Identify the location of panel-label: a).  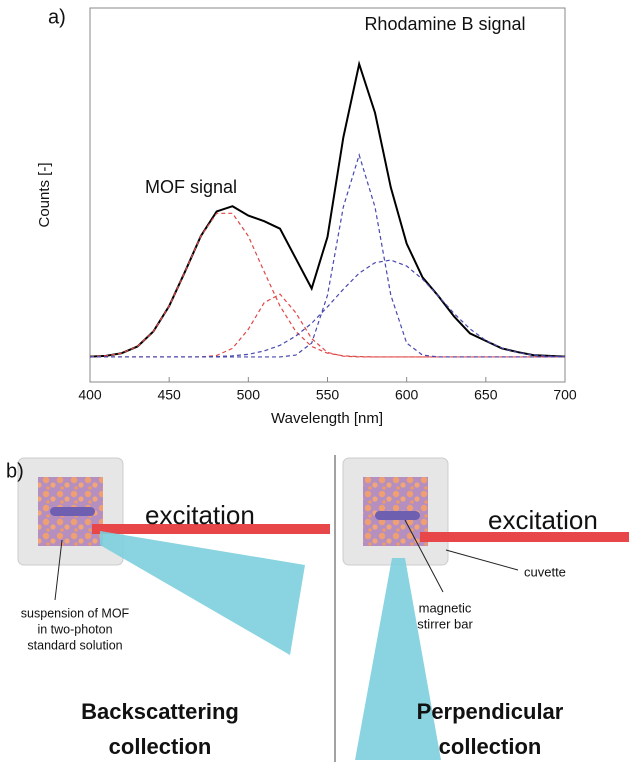
(57, 17).